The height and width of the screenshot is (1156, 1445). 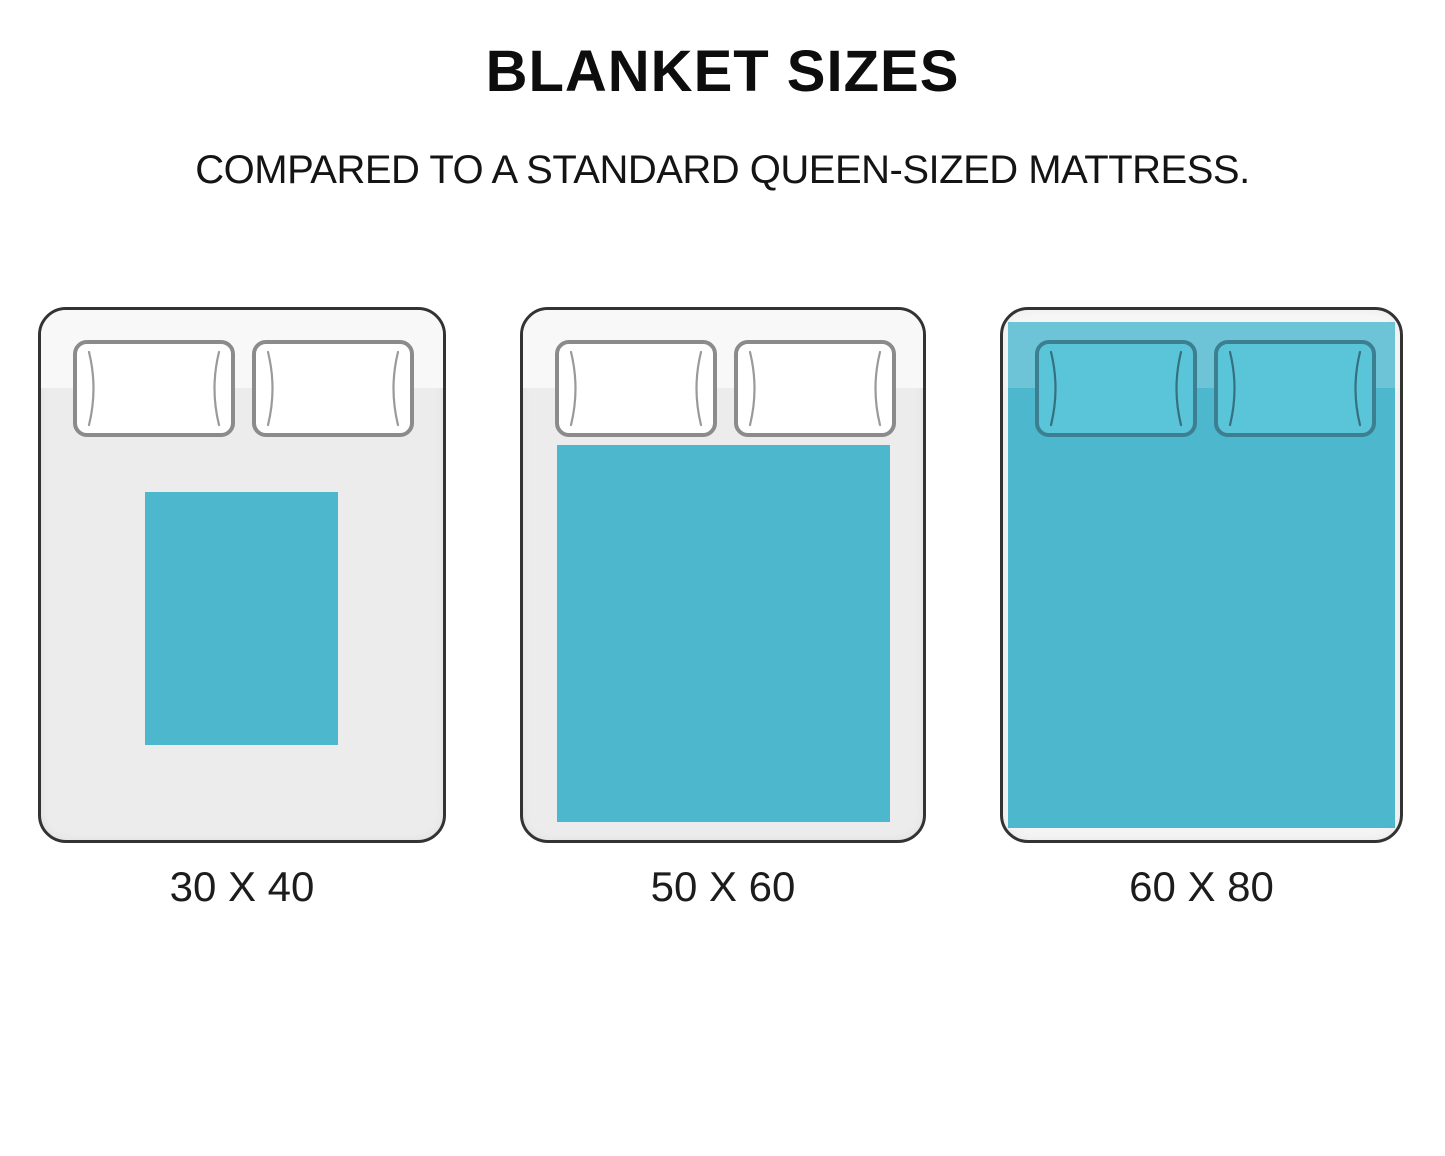 I want to click on bed-diagram: 60 X 80, so click(x=1201, y=612).